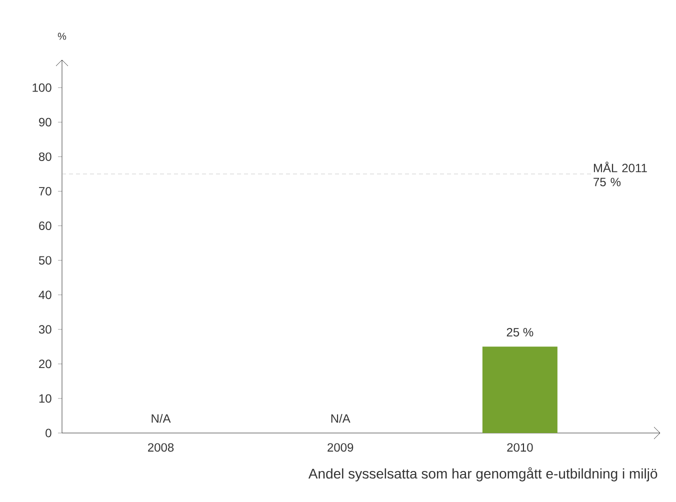 The width and height of the screenshot is (676, 502). Describe the element at coordinates (520, 332) in the screenshot. I see `data-label: 25 %` at that location.